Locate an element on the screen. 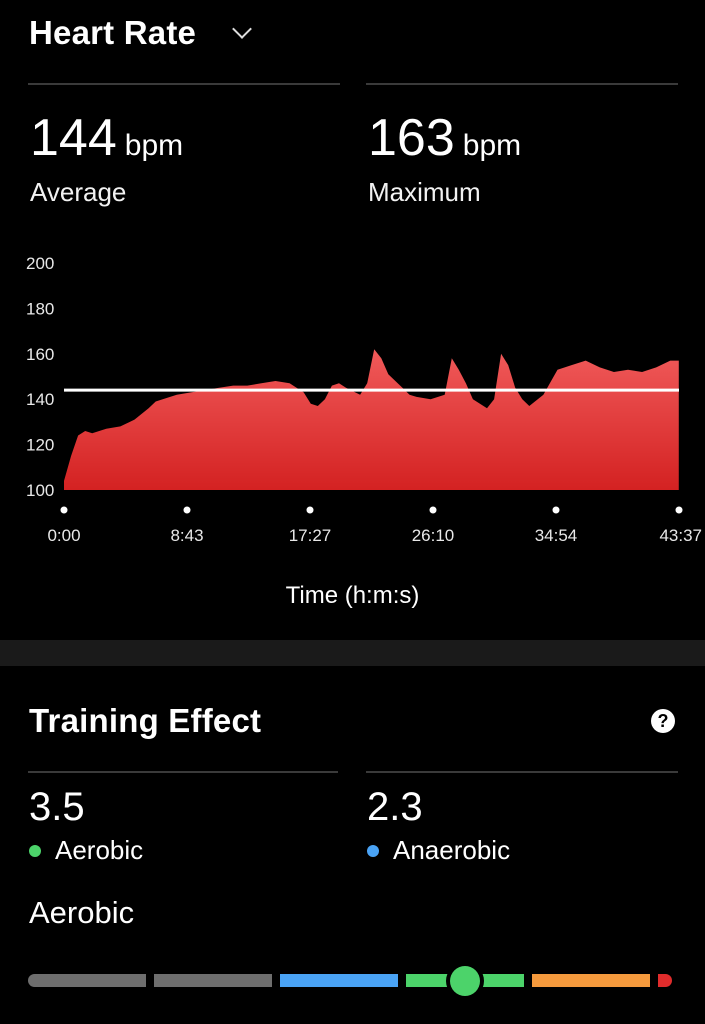 The height and width of the screenshot is (1024, 705). heart-rate-title: Heart Rate is located at coordinates (113, 32).